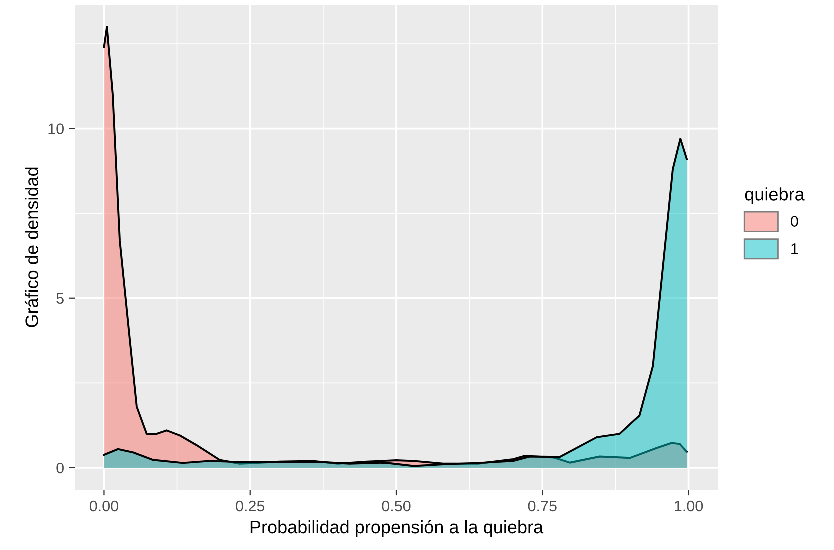  I want to click on y-tick-label: 0, so click(60, 468).